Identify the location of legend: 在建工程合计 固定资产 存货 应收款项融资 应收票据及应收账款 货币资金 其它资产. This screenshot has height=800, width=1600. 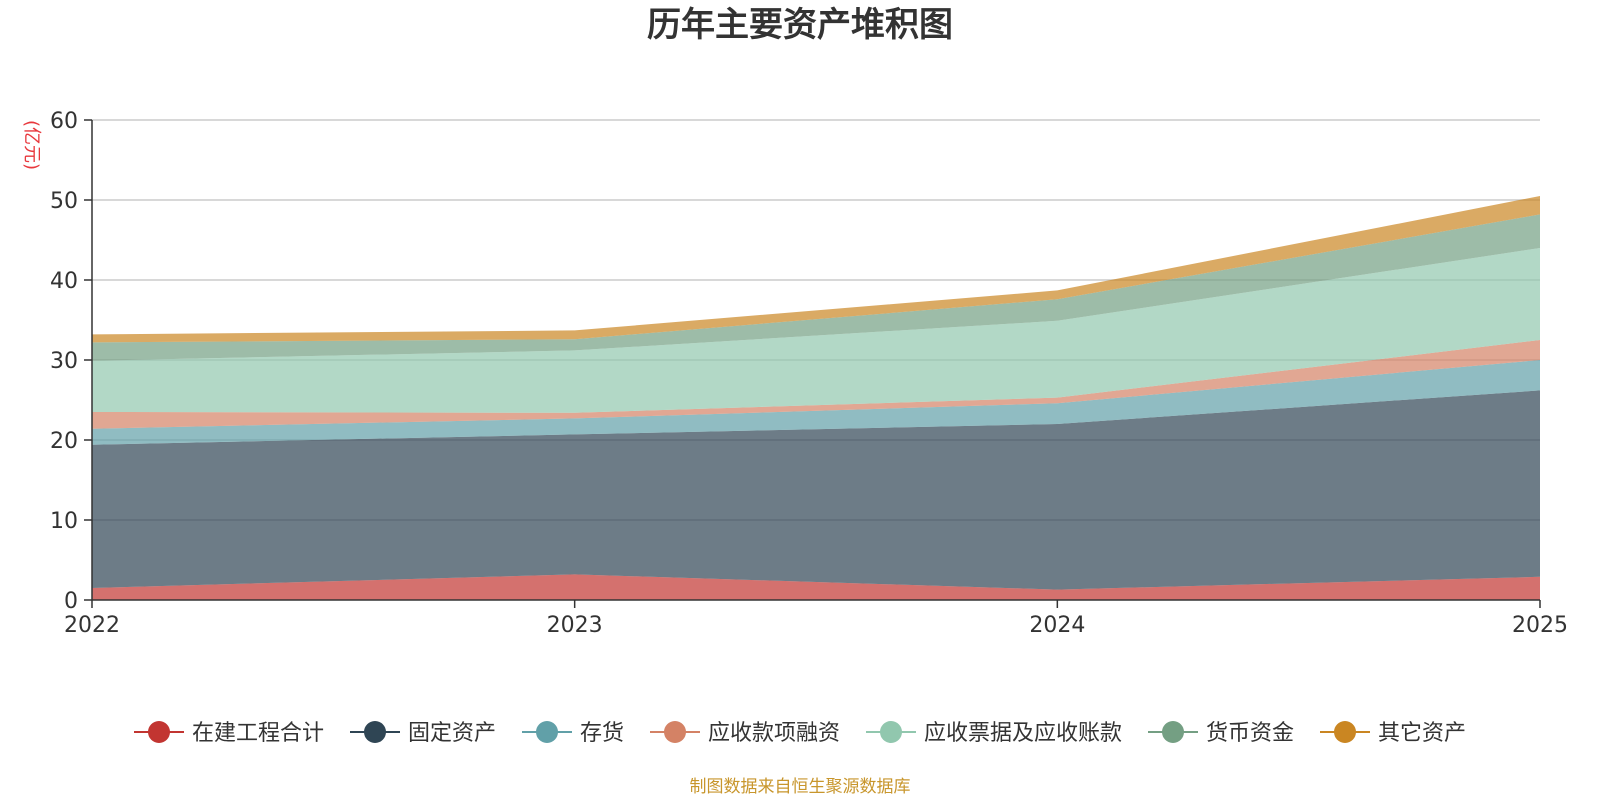
(800, 733).